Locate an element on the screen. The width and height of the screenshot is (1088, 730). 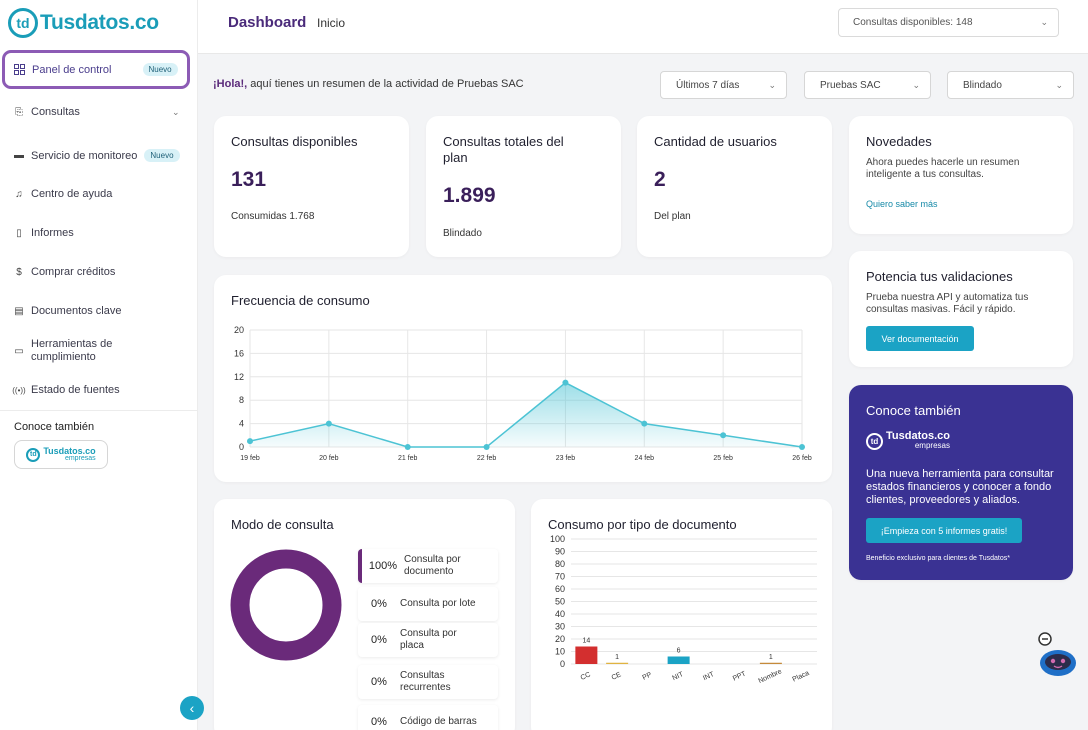
promo-title: Conoce también is located at coordinates (913, 410).